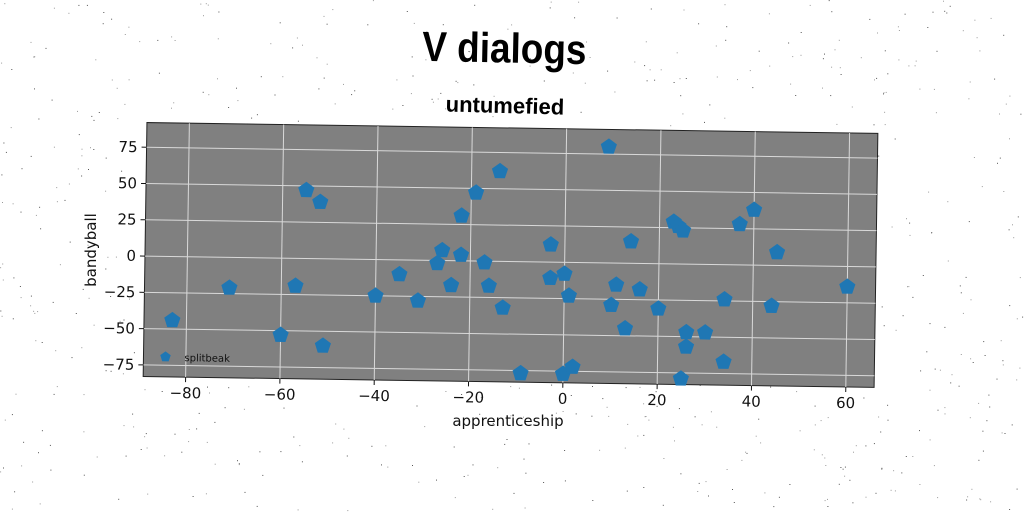 This screenshot has width=1024, height=512. I want to click on y-axis-ticks: −75−50−250255075, so click(125, 256).